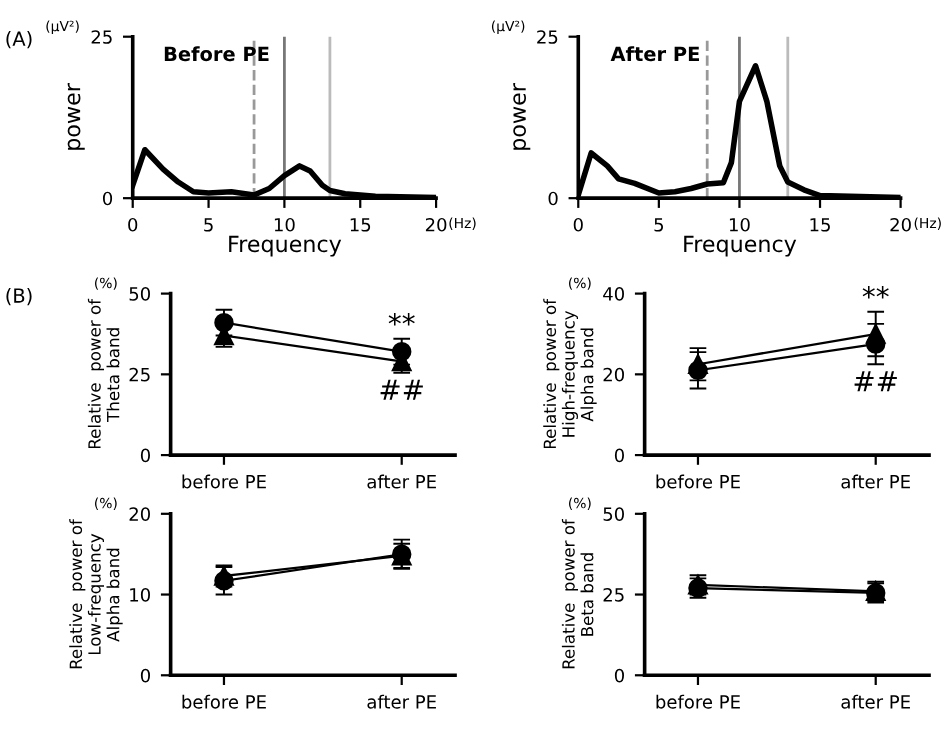 This screenshot has height=734, width=948. What do you see at coordinates (570, 373) in the screenshot?
I see `y-axis-title: Relative power of High-frequency Alpha band` at bounding box center [570, 373].